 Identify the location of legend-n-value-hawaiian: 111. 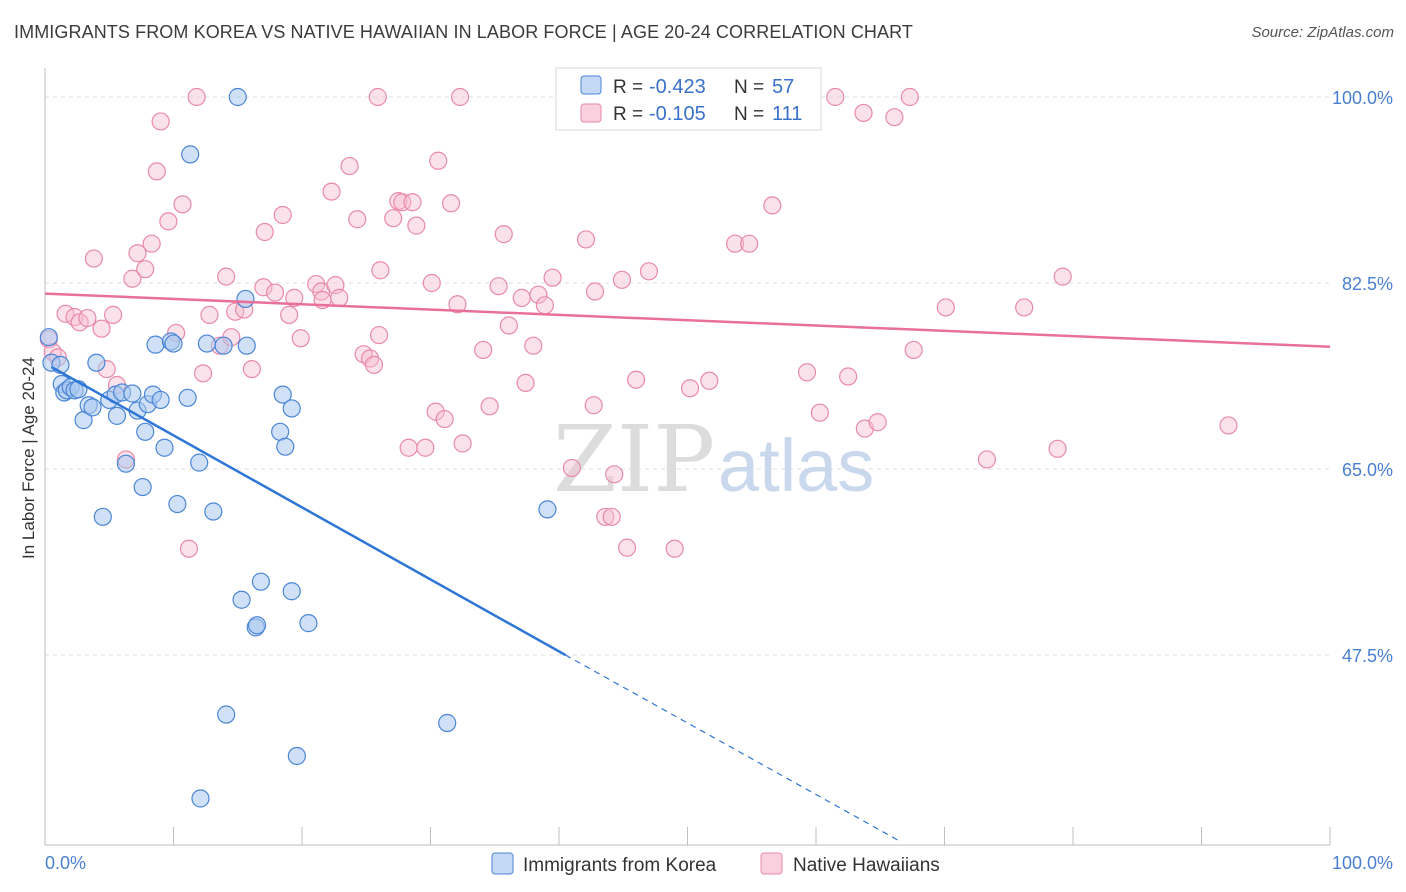
(787, 114).